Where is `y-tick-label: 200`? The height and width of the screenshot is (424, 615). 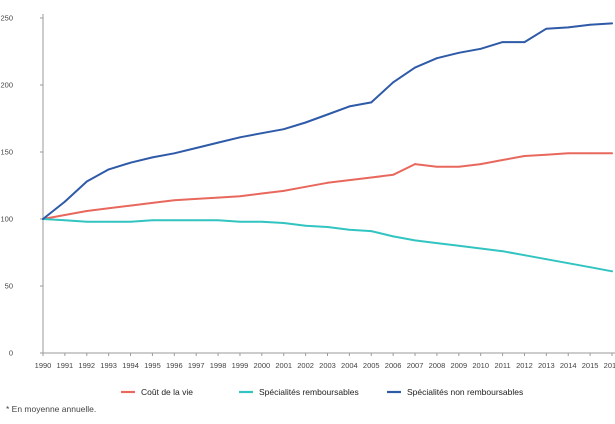 y-tick-label: 200 is located at coordinates (6, 85).